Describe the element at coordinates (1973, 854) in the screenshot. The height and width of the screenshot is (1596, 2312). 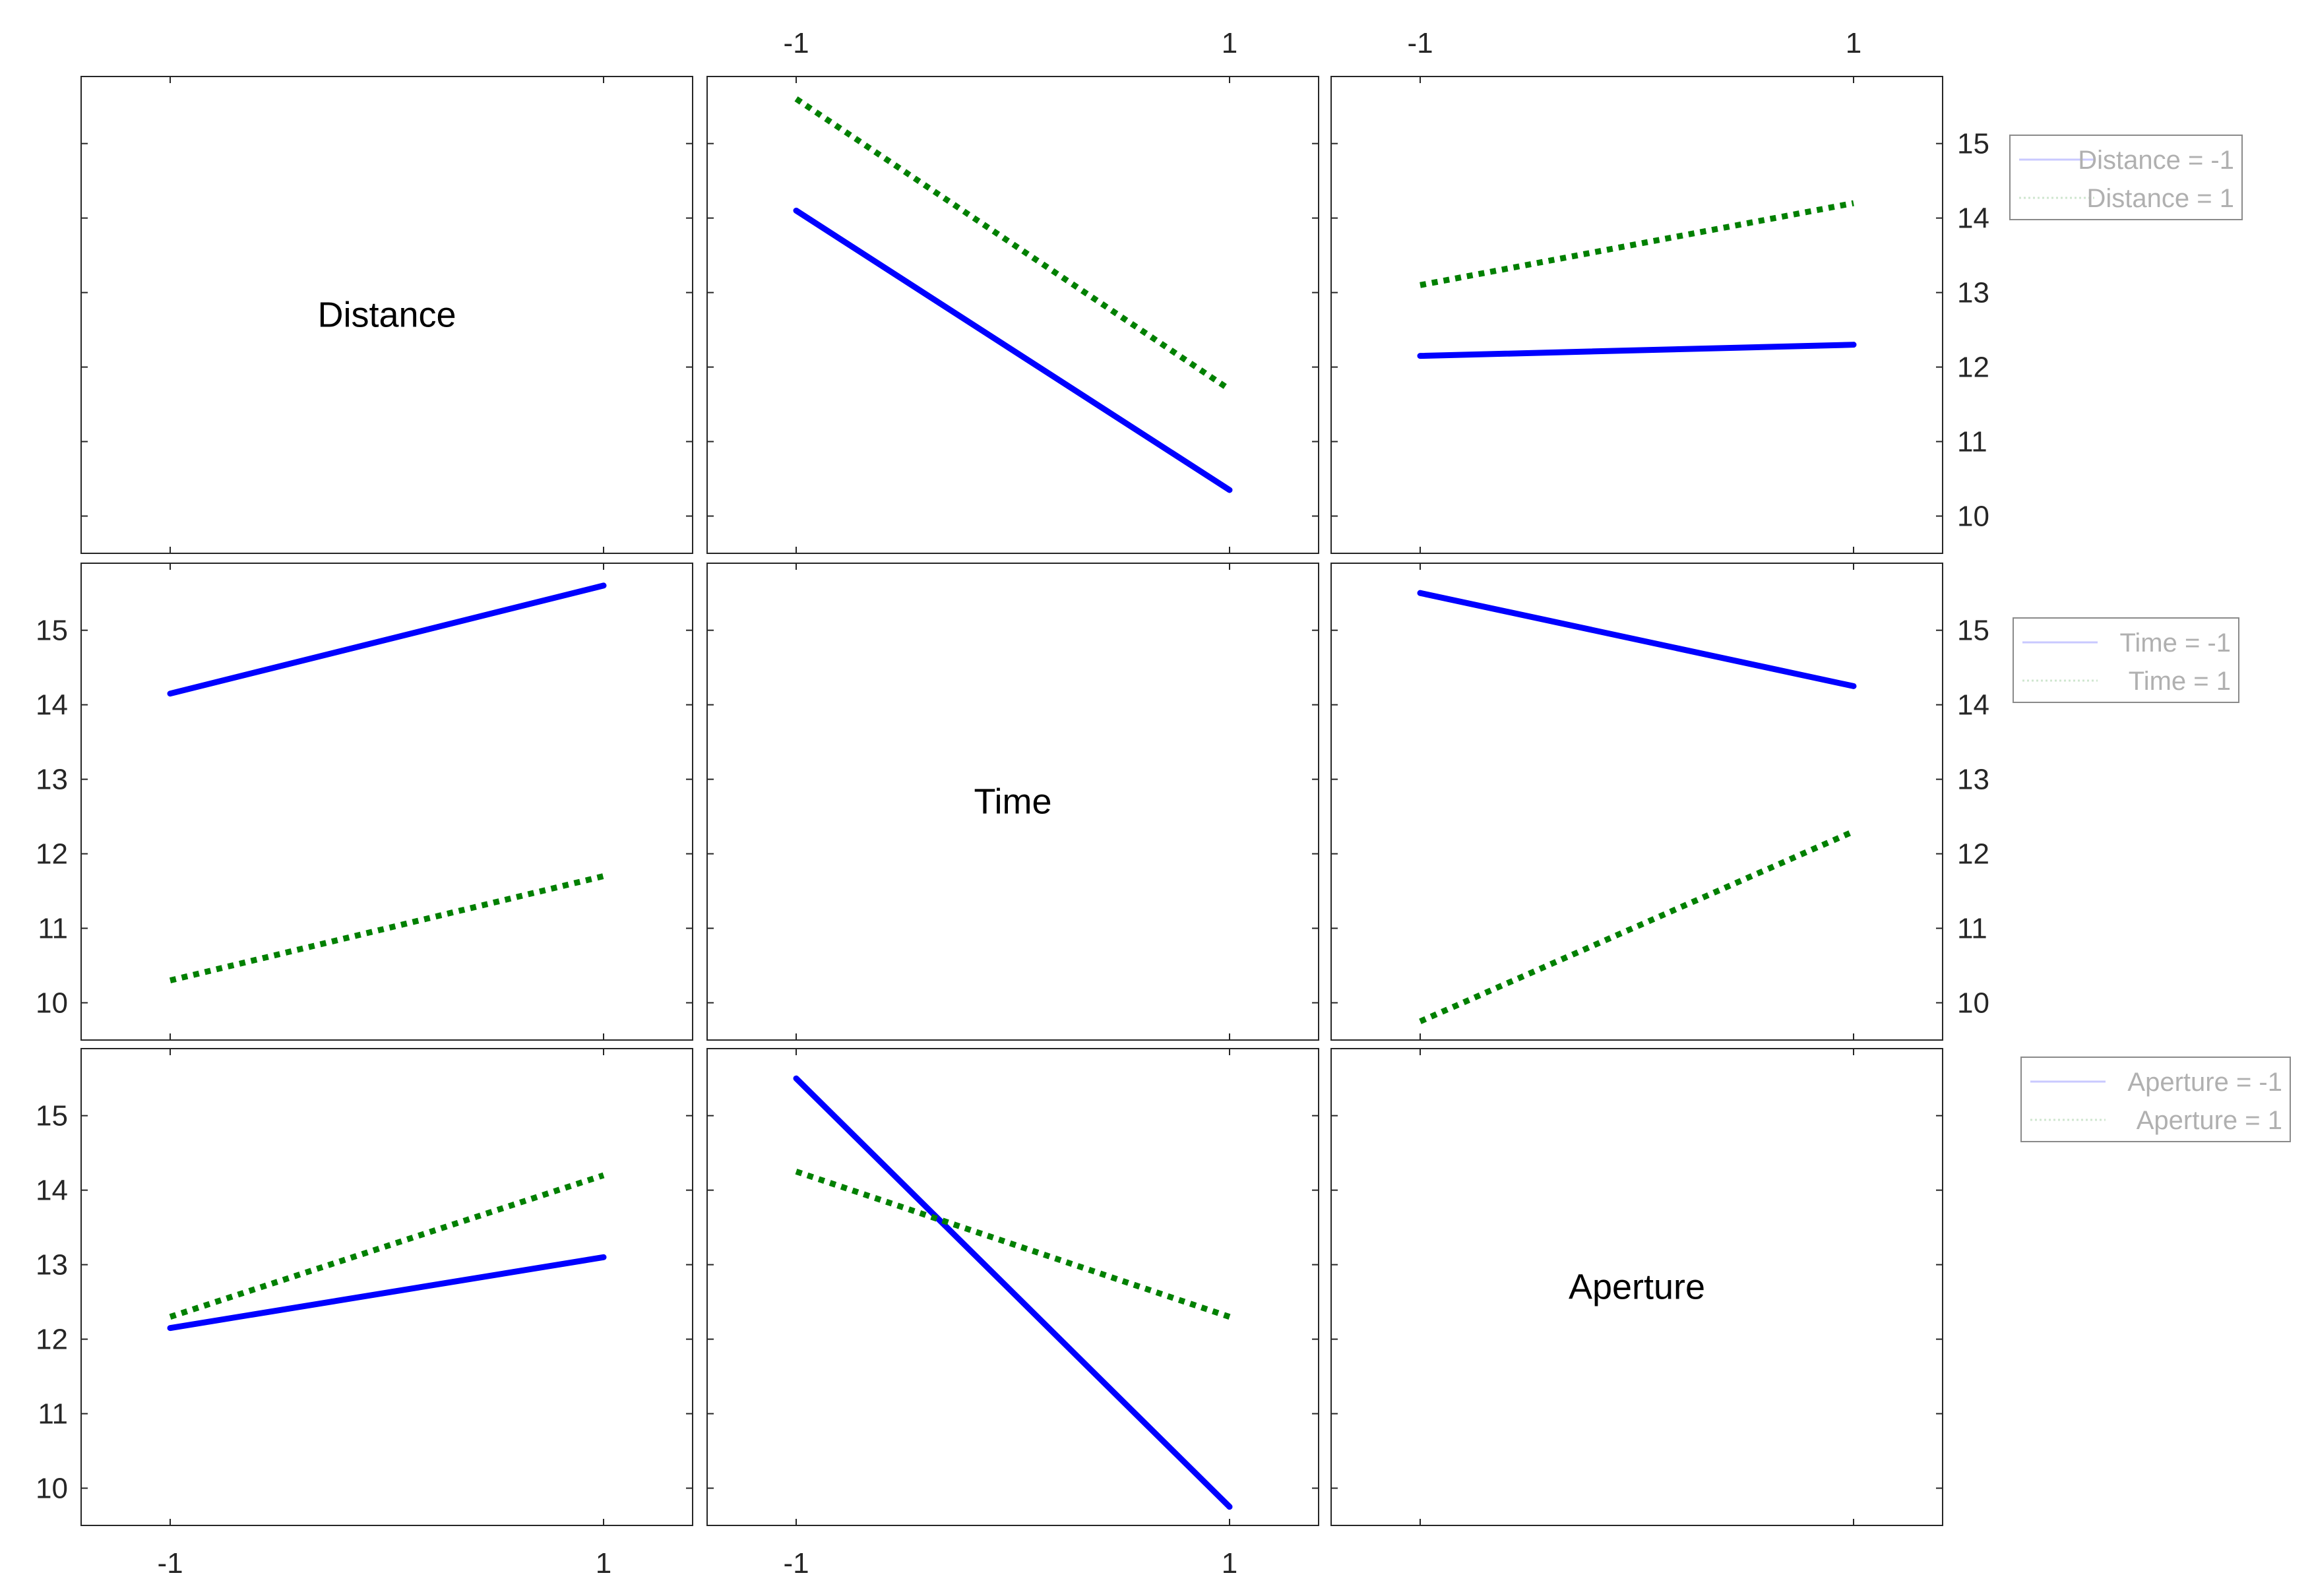
I see `y-tick-label-right-r1: 12` at that location.